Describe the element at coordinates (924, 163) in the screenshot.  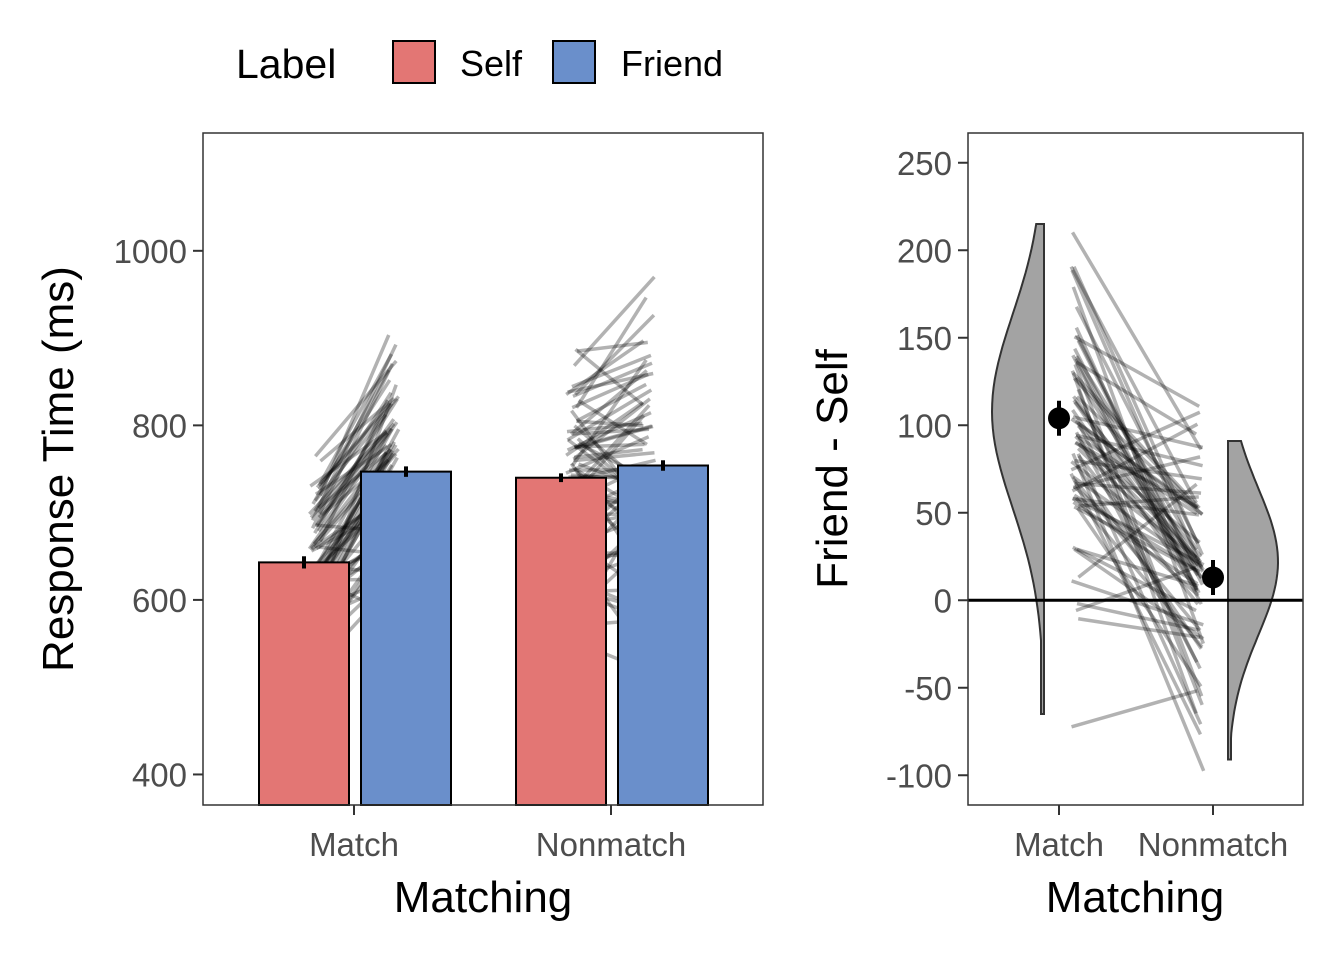
I see `y-tick-label: 250` at that location.